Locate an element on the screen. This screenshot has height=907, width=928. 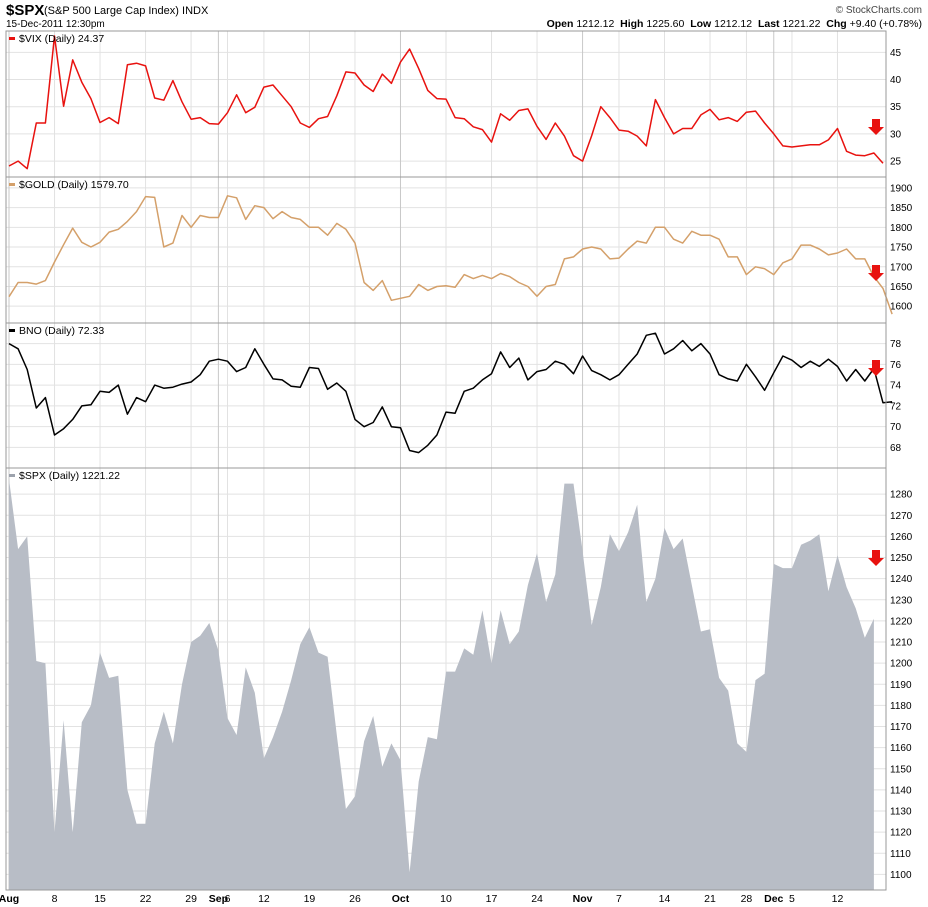
y-tick-label: 1850 is located at coordinates (901, 208).